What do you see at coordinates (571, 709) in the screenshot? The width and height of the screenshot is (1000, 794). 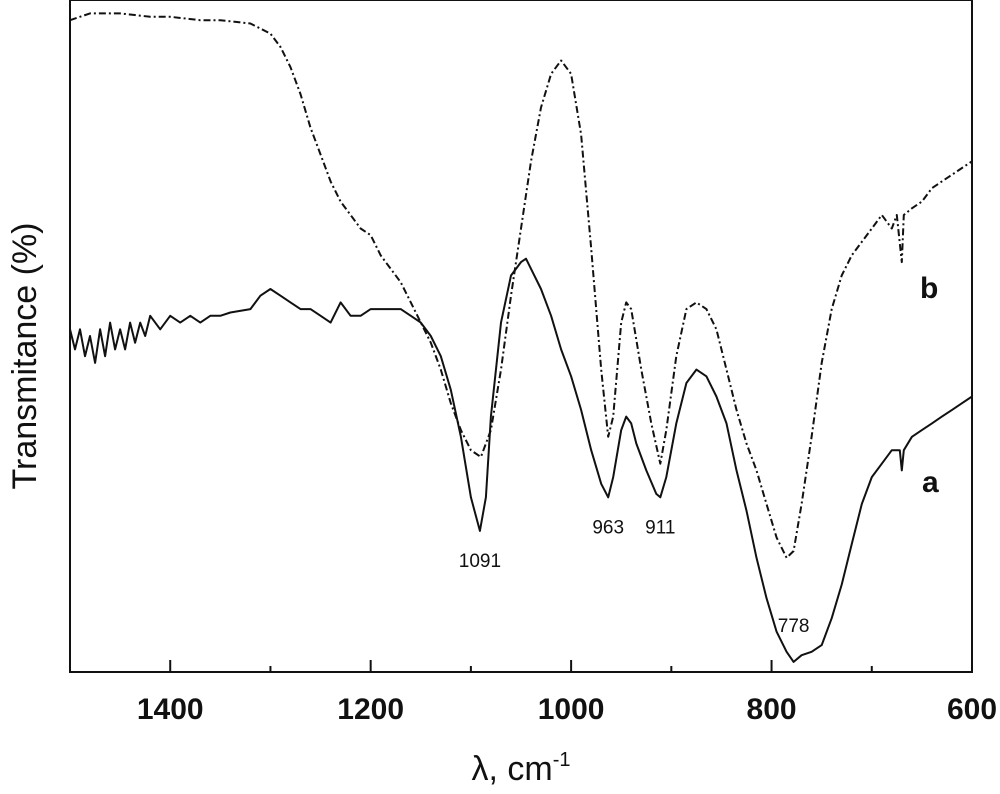 I see `x-tick-label-1000: 1000` at bounding box center [571, 709].